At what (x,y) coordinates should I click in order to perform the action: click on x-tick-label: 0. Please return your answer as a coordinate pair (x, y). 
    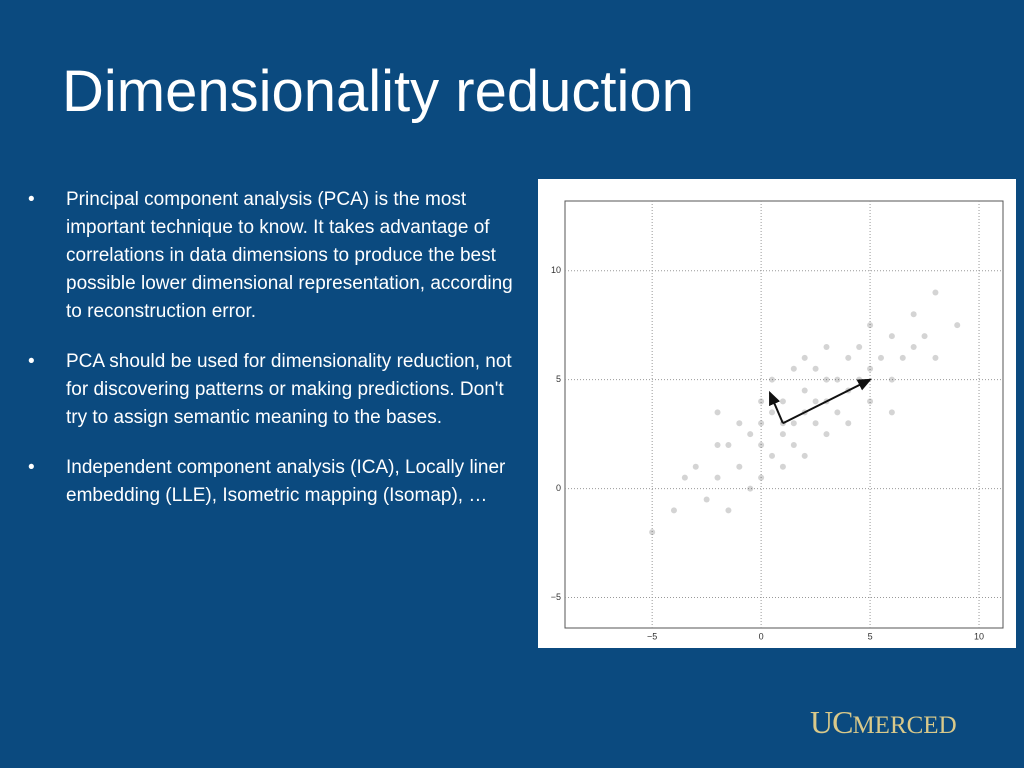
    Looking at the image, I should click on (761, 636).